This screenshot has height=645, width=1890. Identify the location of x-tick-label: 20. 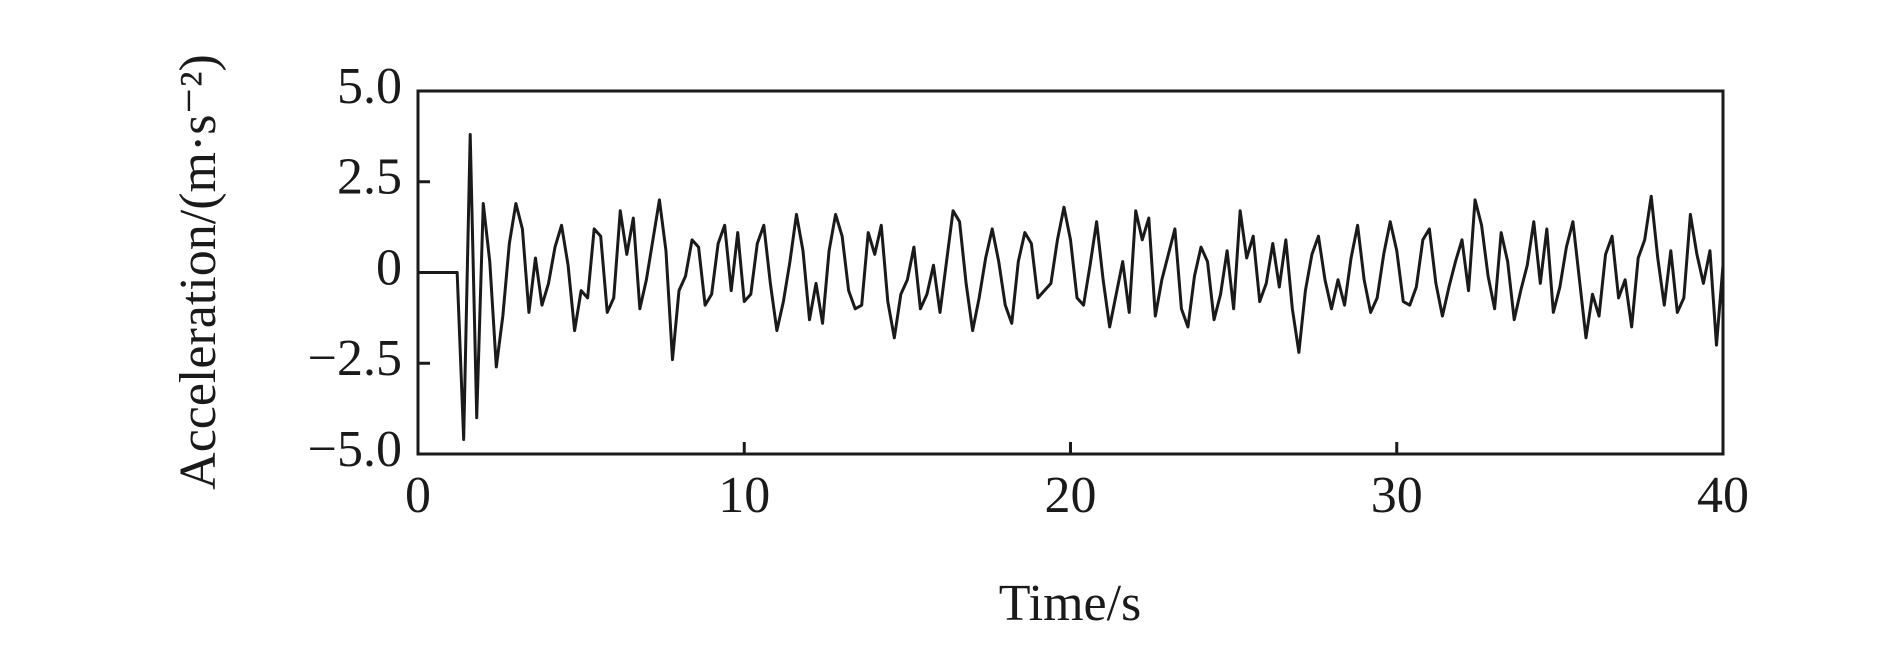
(1071, 495).